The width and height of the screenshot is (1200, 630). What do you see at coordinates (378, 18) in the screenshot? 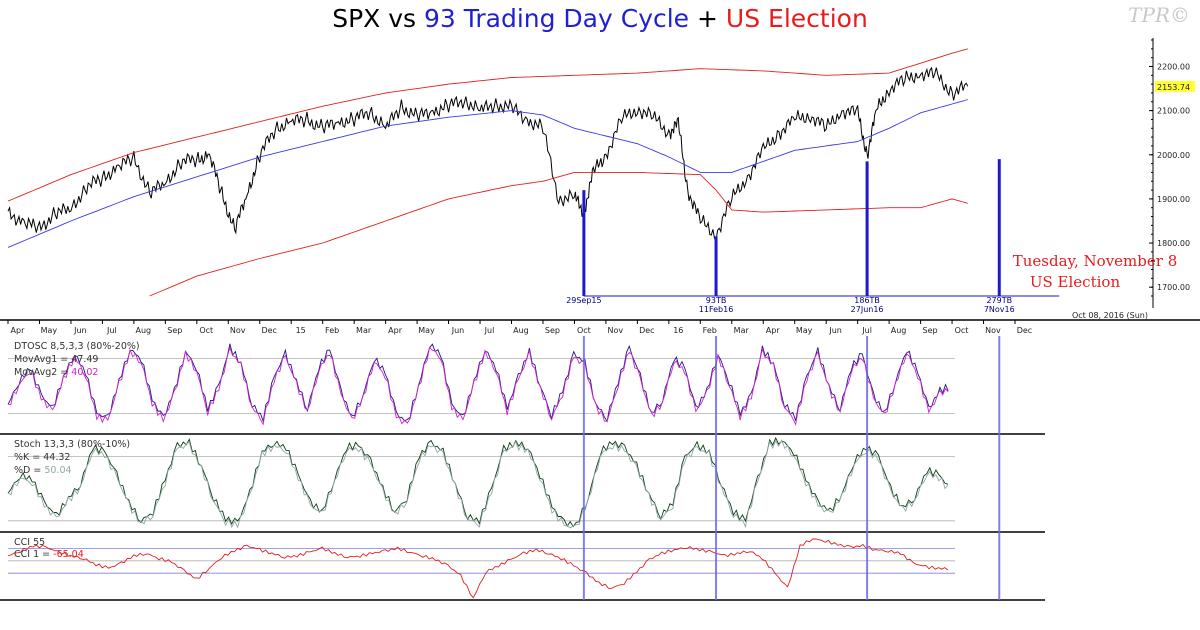
I see `title-part1: SPX vs` at bounding box center [378, 18].